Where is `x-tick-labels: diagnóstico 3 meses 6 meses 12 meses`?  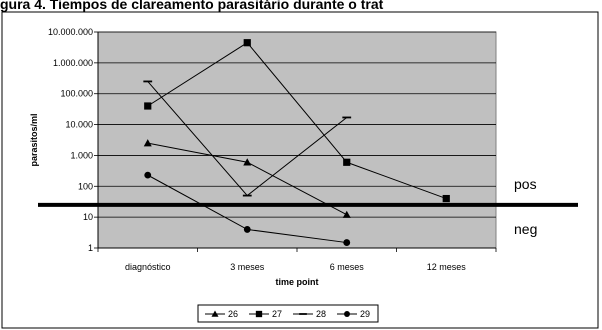 x-tick-labels: diagnóstico 3 meses 6 meses 12 meses is located at coordinates (297, 260).